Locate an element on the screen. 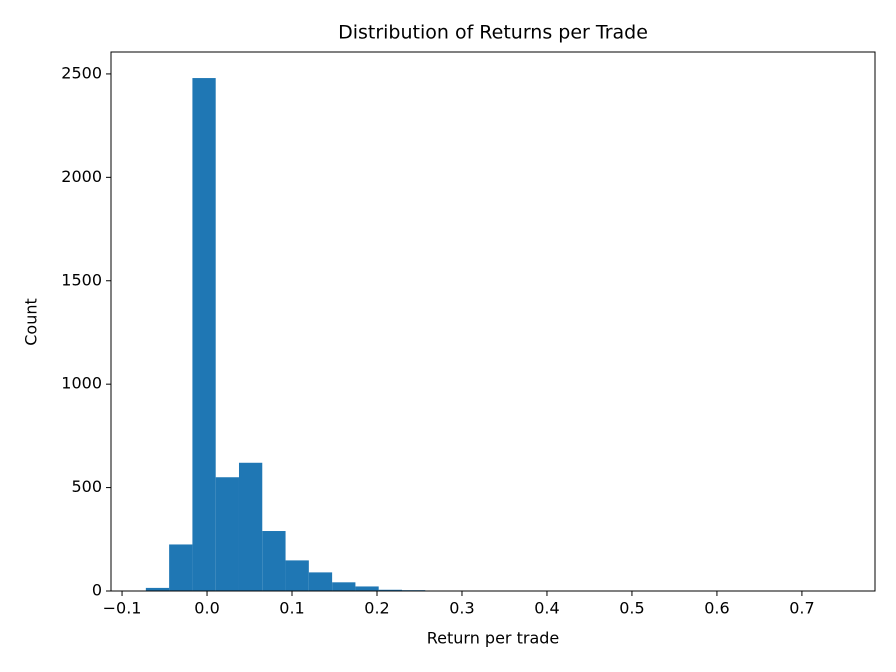  x-tick-label: 0.3 is located at coordinates (461, 608).